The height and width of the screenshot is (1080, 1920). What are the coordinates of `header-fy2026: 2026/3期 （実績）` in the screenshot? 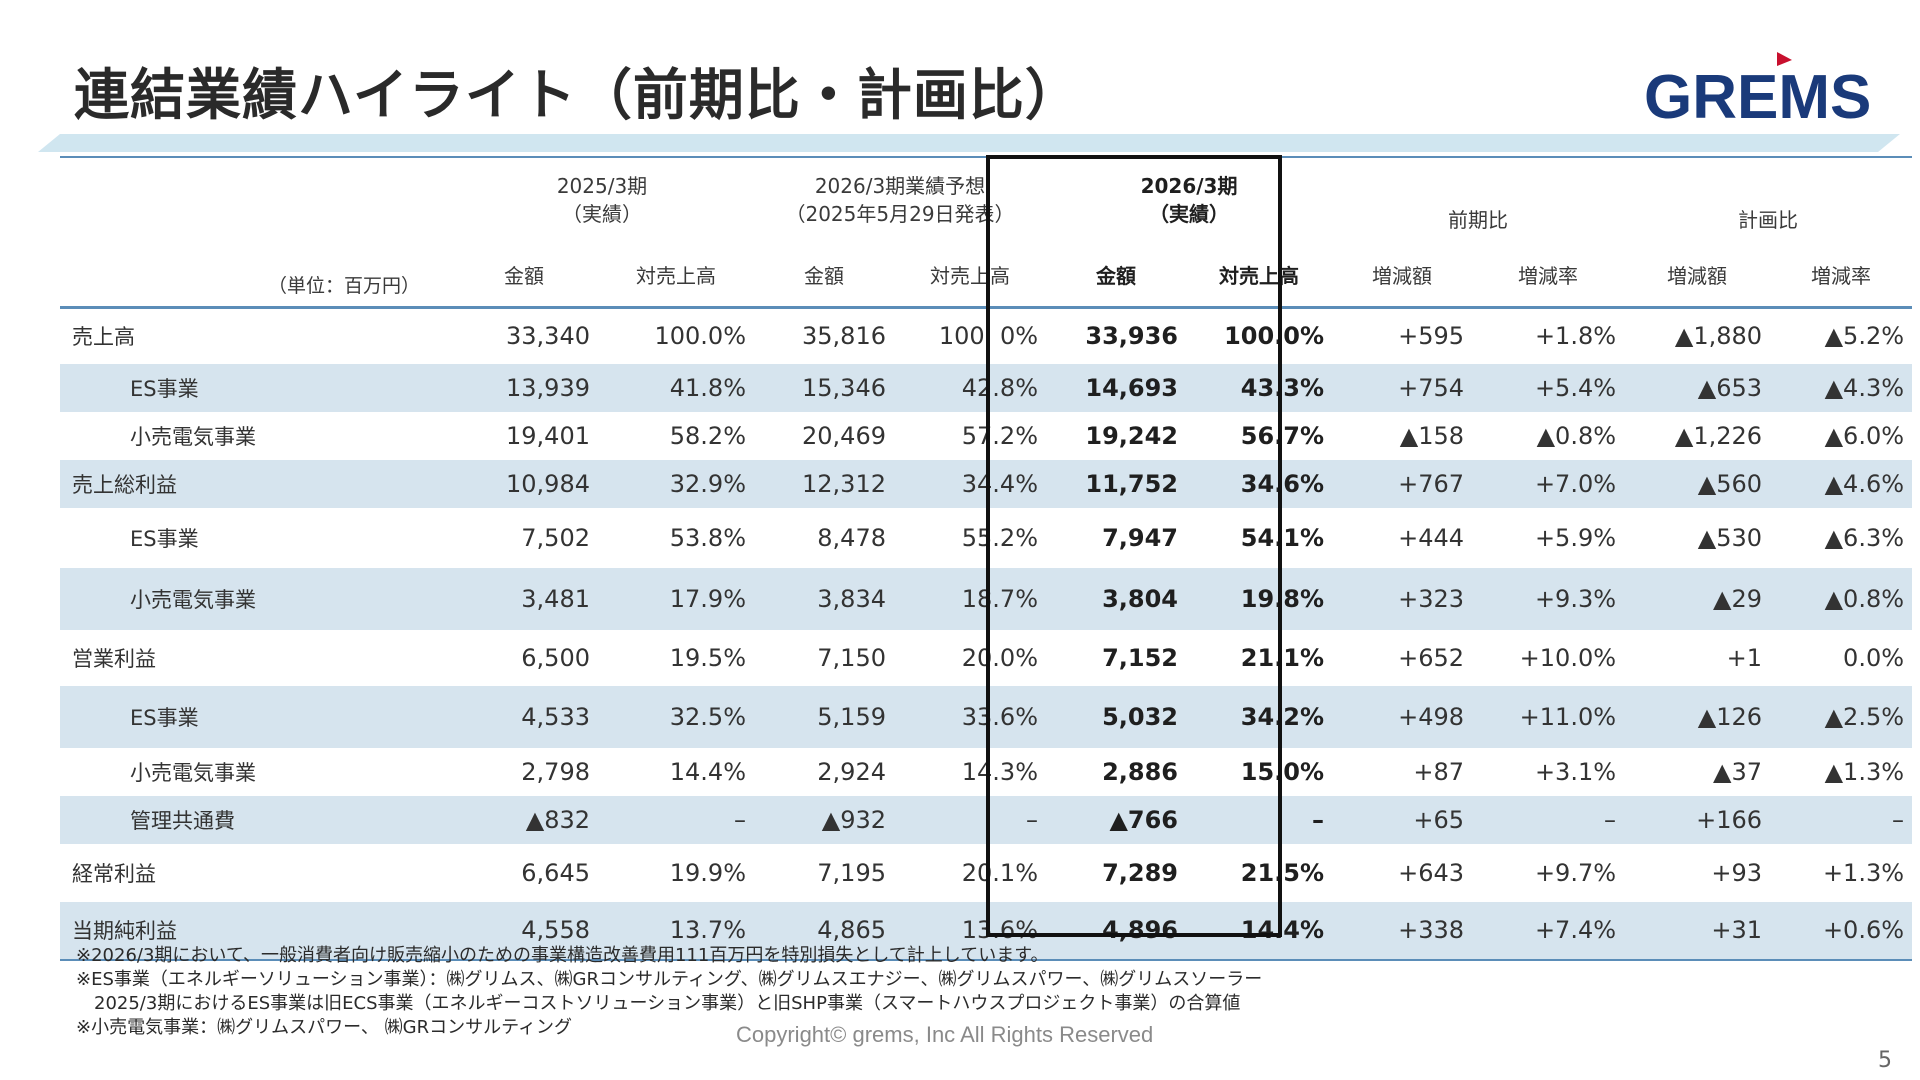 It's located at (1189, 200).